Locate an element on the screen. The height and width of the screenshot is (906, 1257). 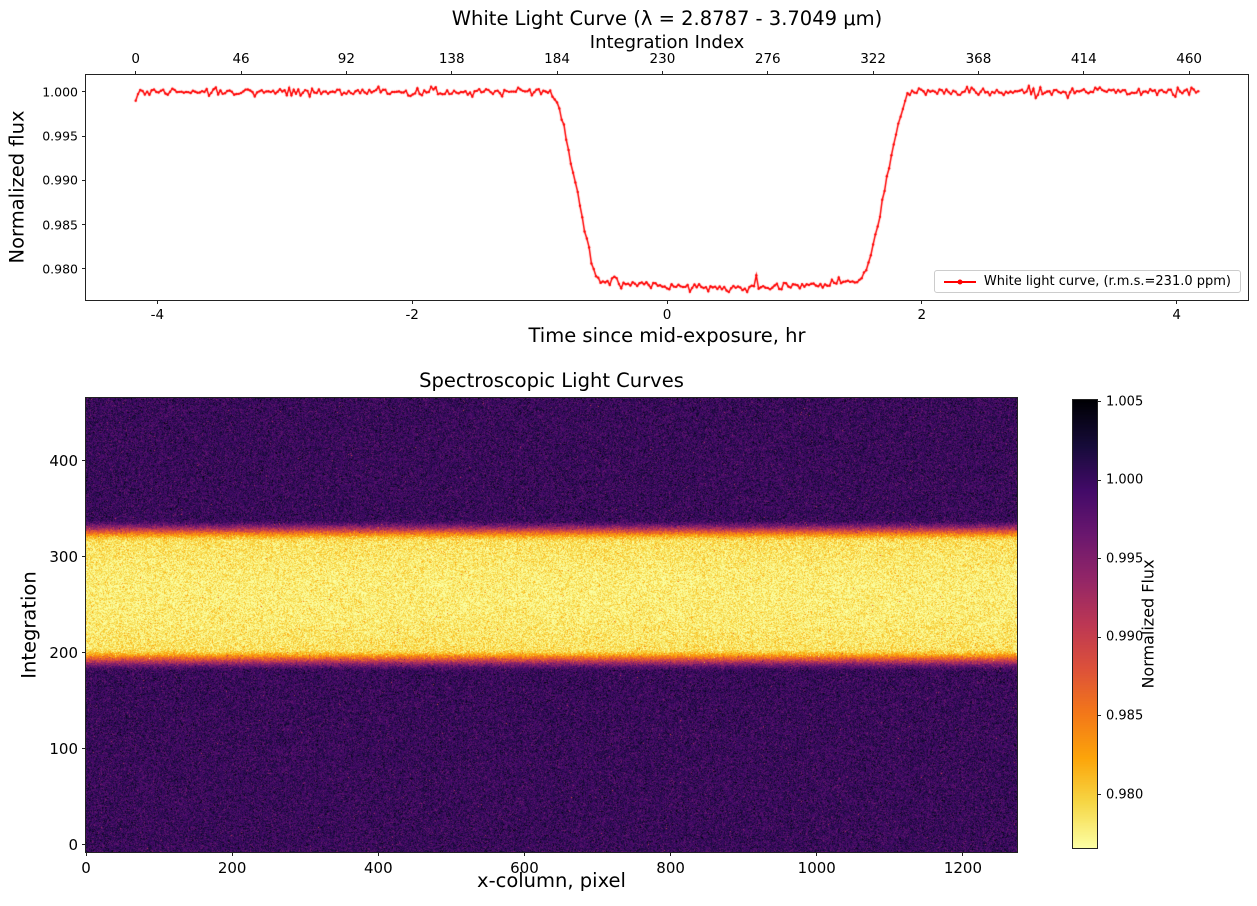
legend: White light curve, (r.m.s.=231.0 ppm) is located at coordinates (1087, 281).